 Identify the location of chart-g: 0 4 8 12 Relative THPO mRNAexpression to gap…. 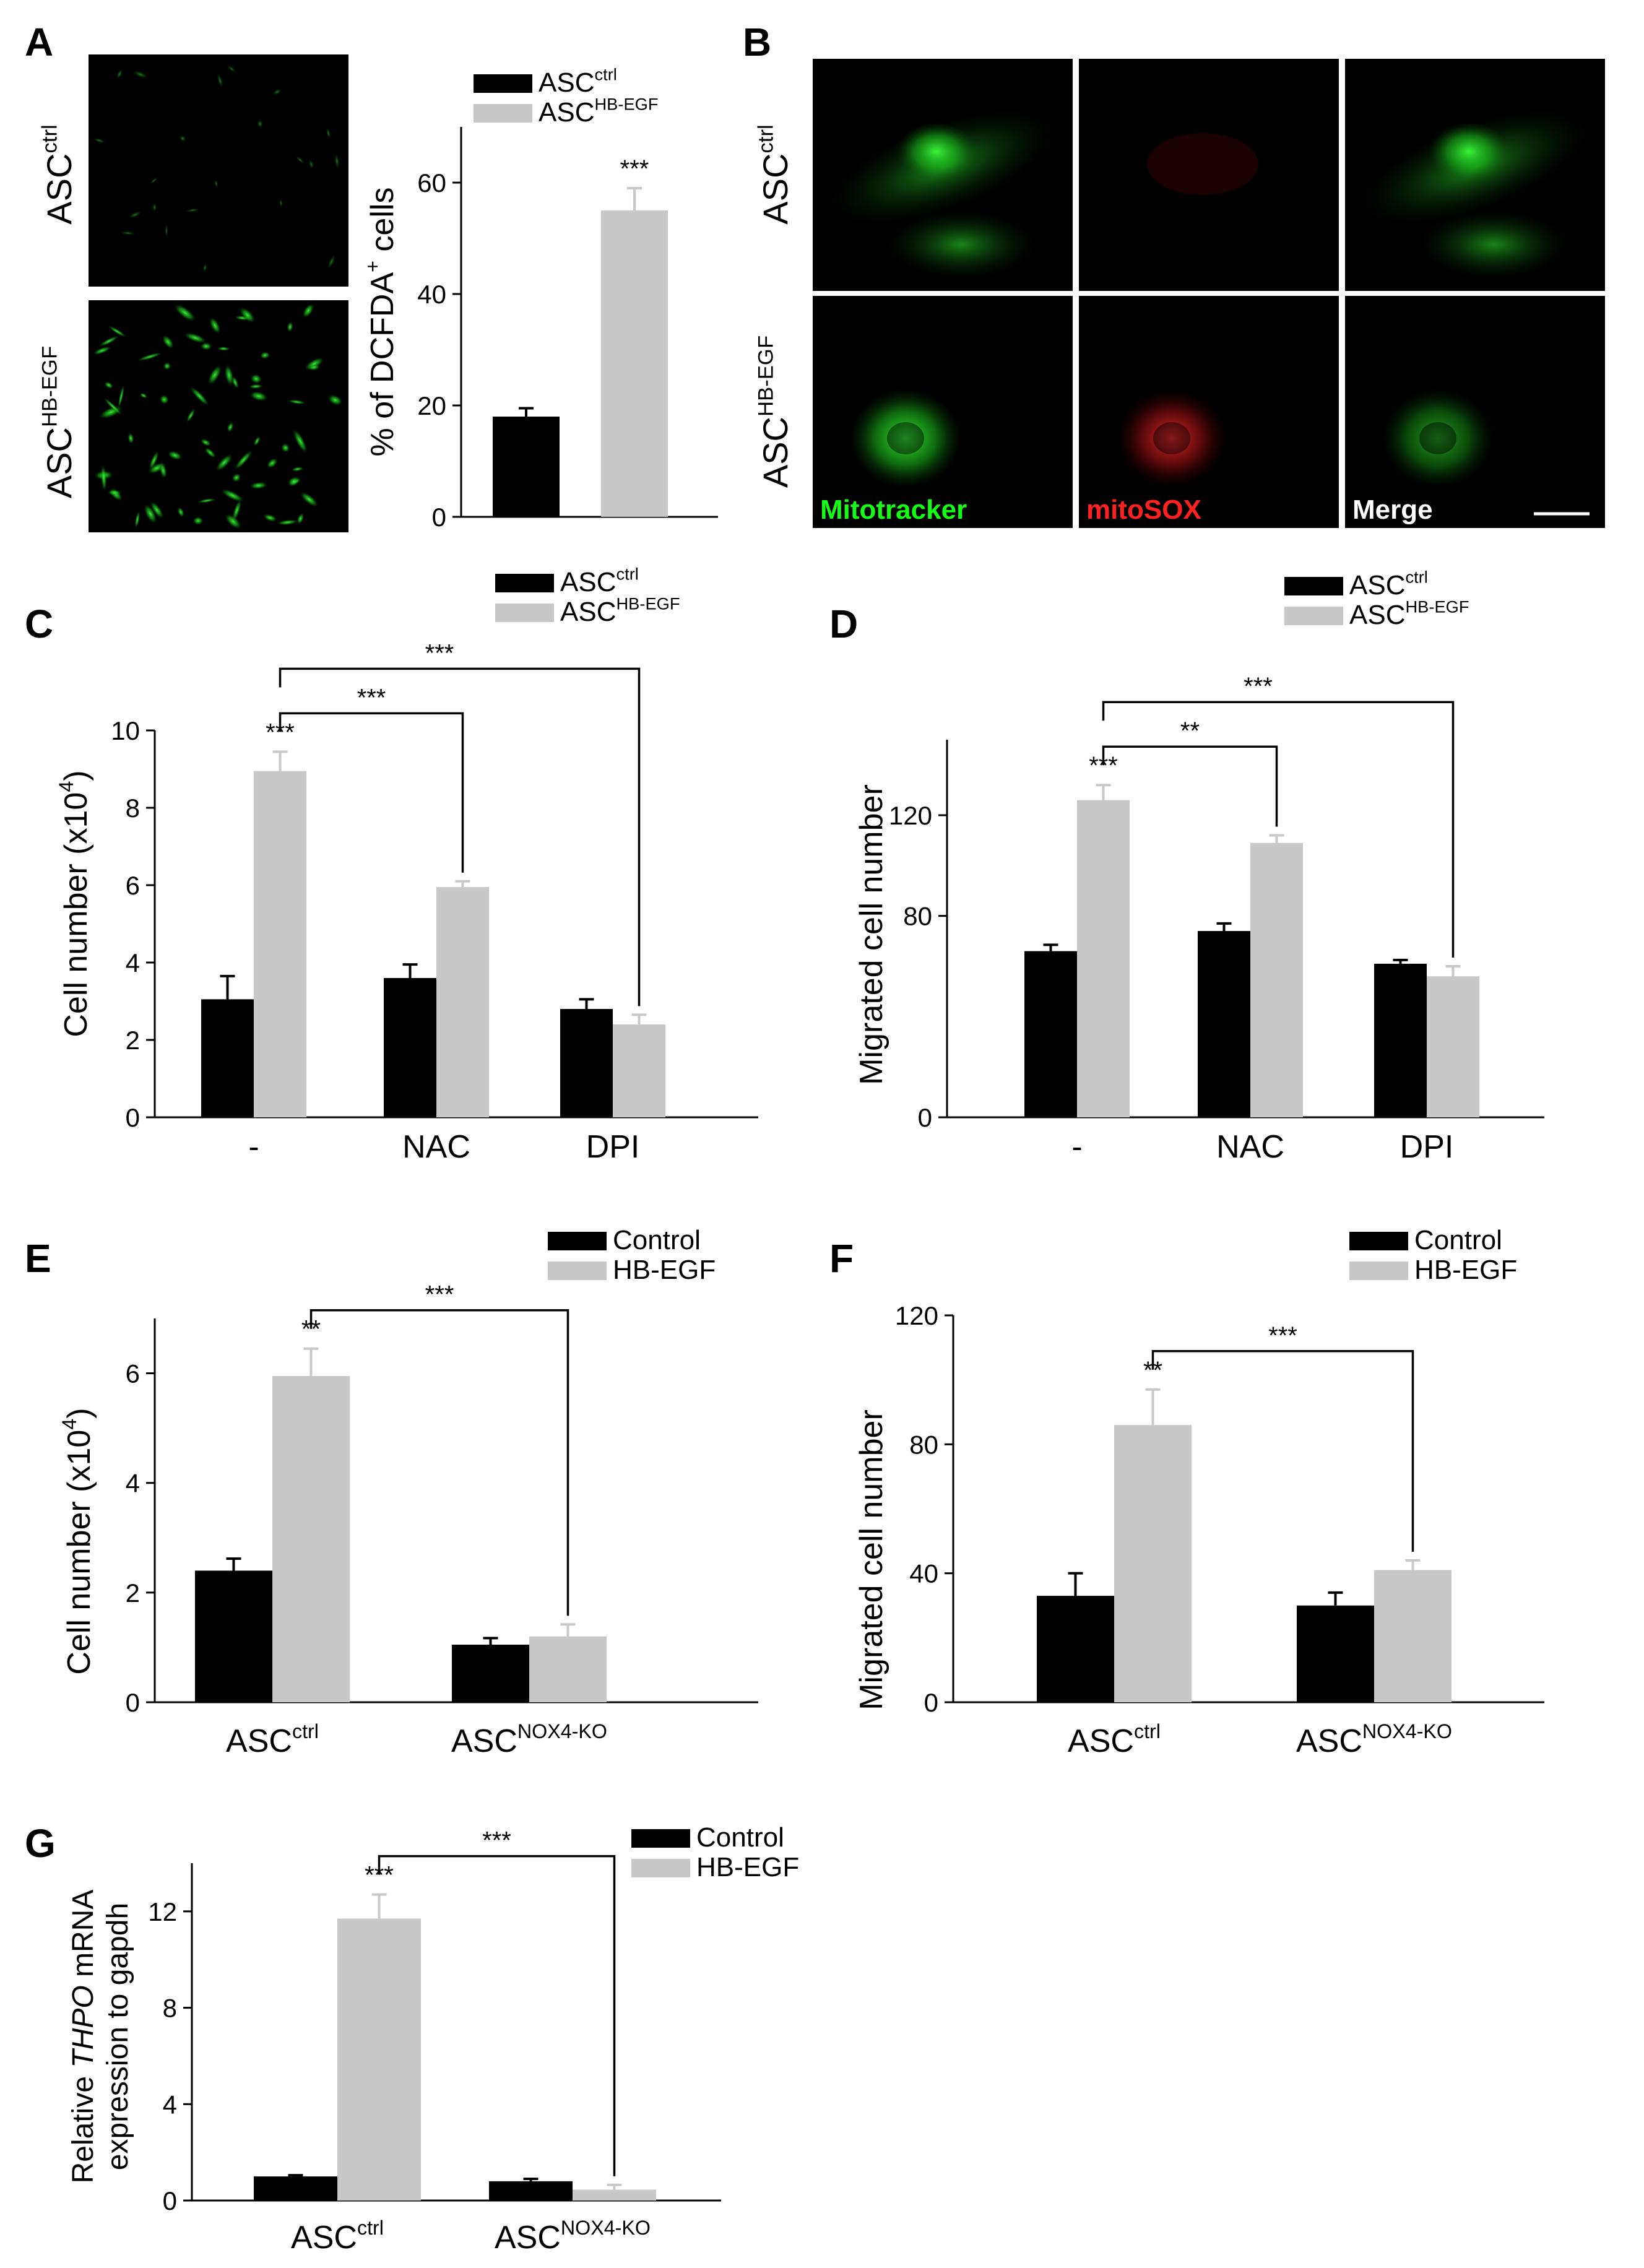
(433, 2039).